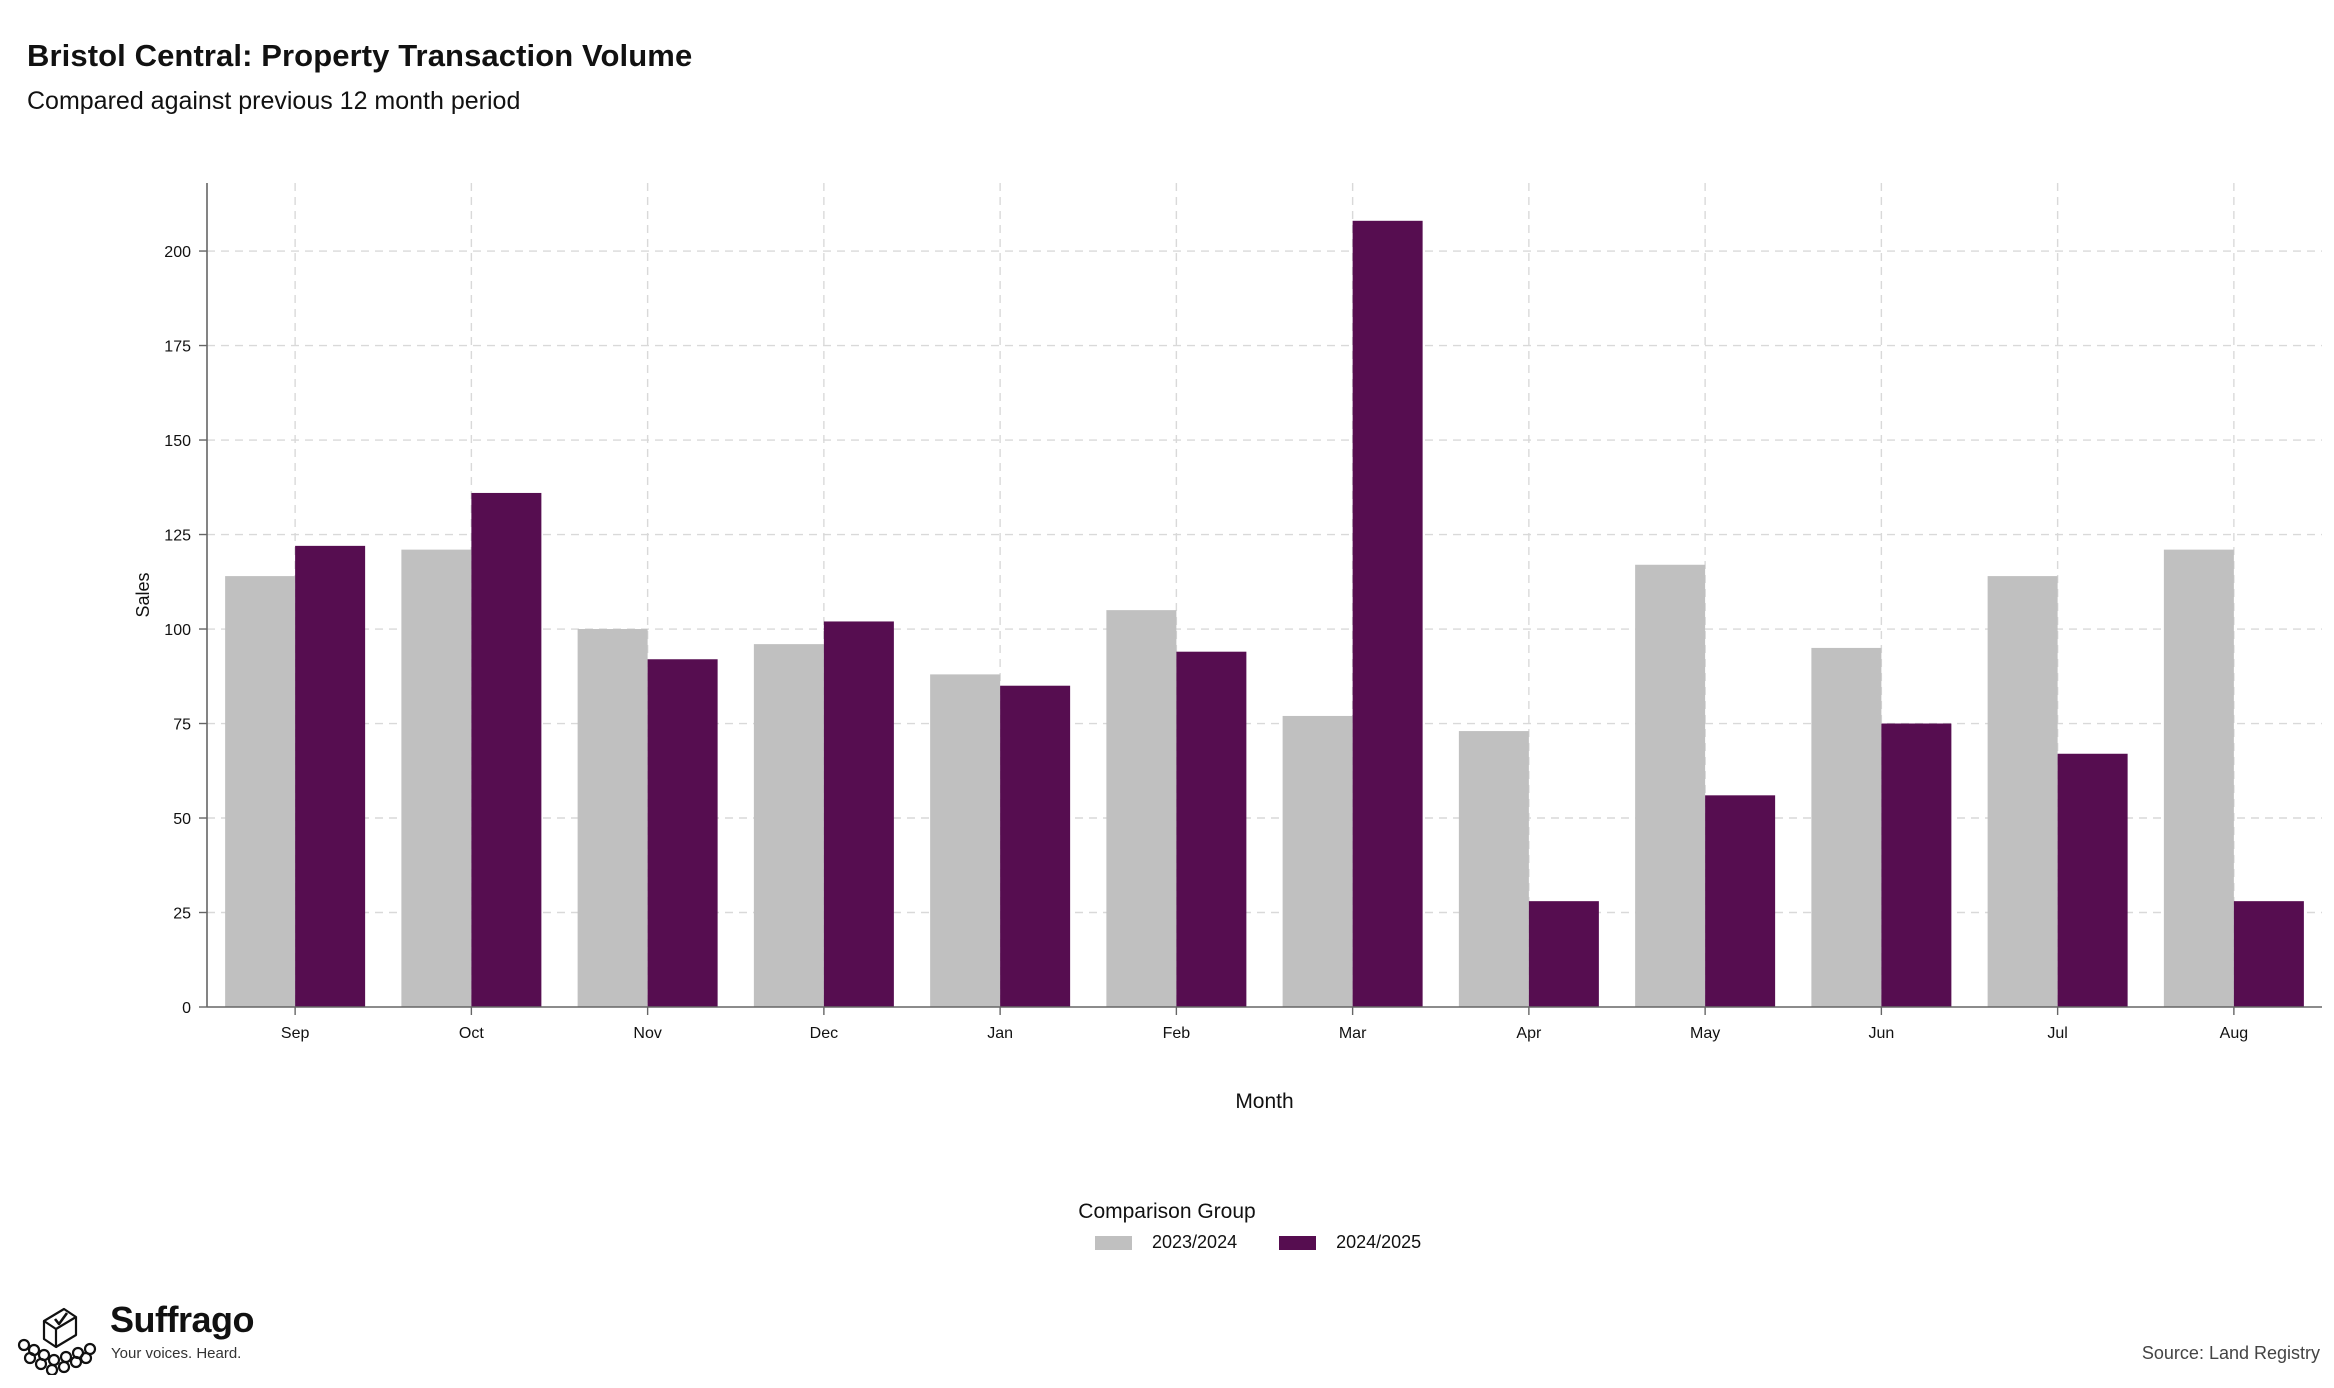 This screenshot has width=2334, height=1388. What do you see at coordinates (2234, 1033) in the screenshot?
I see `x-tick-label: Aug` at bounding box center [2234, 1033].